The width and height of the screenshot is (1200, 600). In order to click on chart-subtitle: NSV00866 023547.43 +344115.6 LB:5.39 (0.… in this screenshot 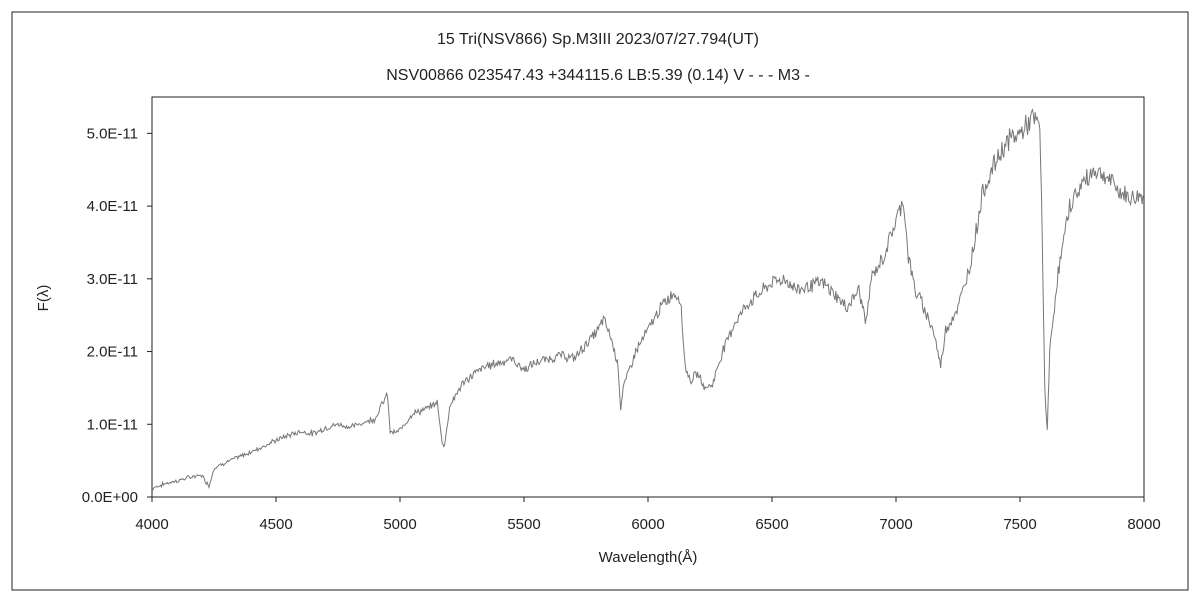, I will do `click(598, 75)`.